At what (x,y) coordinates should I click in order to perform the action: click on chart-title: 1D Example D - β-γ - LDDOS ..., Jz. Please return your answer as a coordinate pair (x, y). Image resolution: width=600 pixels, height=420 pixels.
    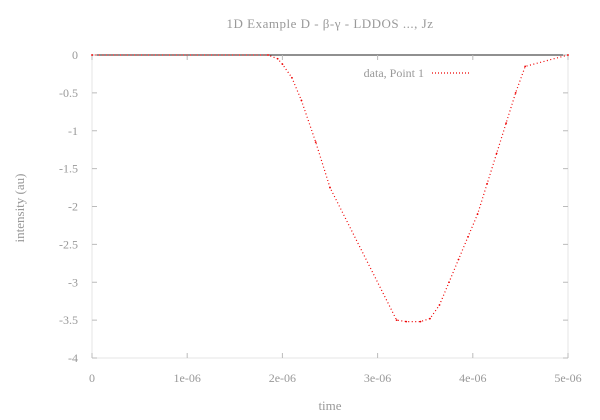
    Looking at the image, I should click on (330, 23).